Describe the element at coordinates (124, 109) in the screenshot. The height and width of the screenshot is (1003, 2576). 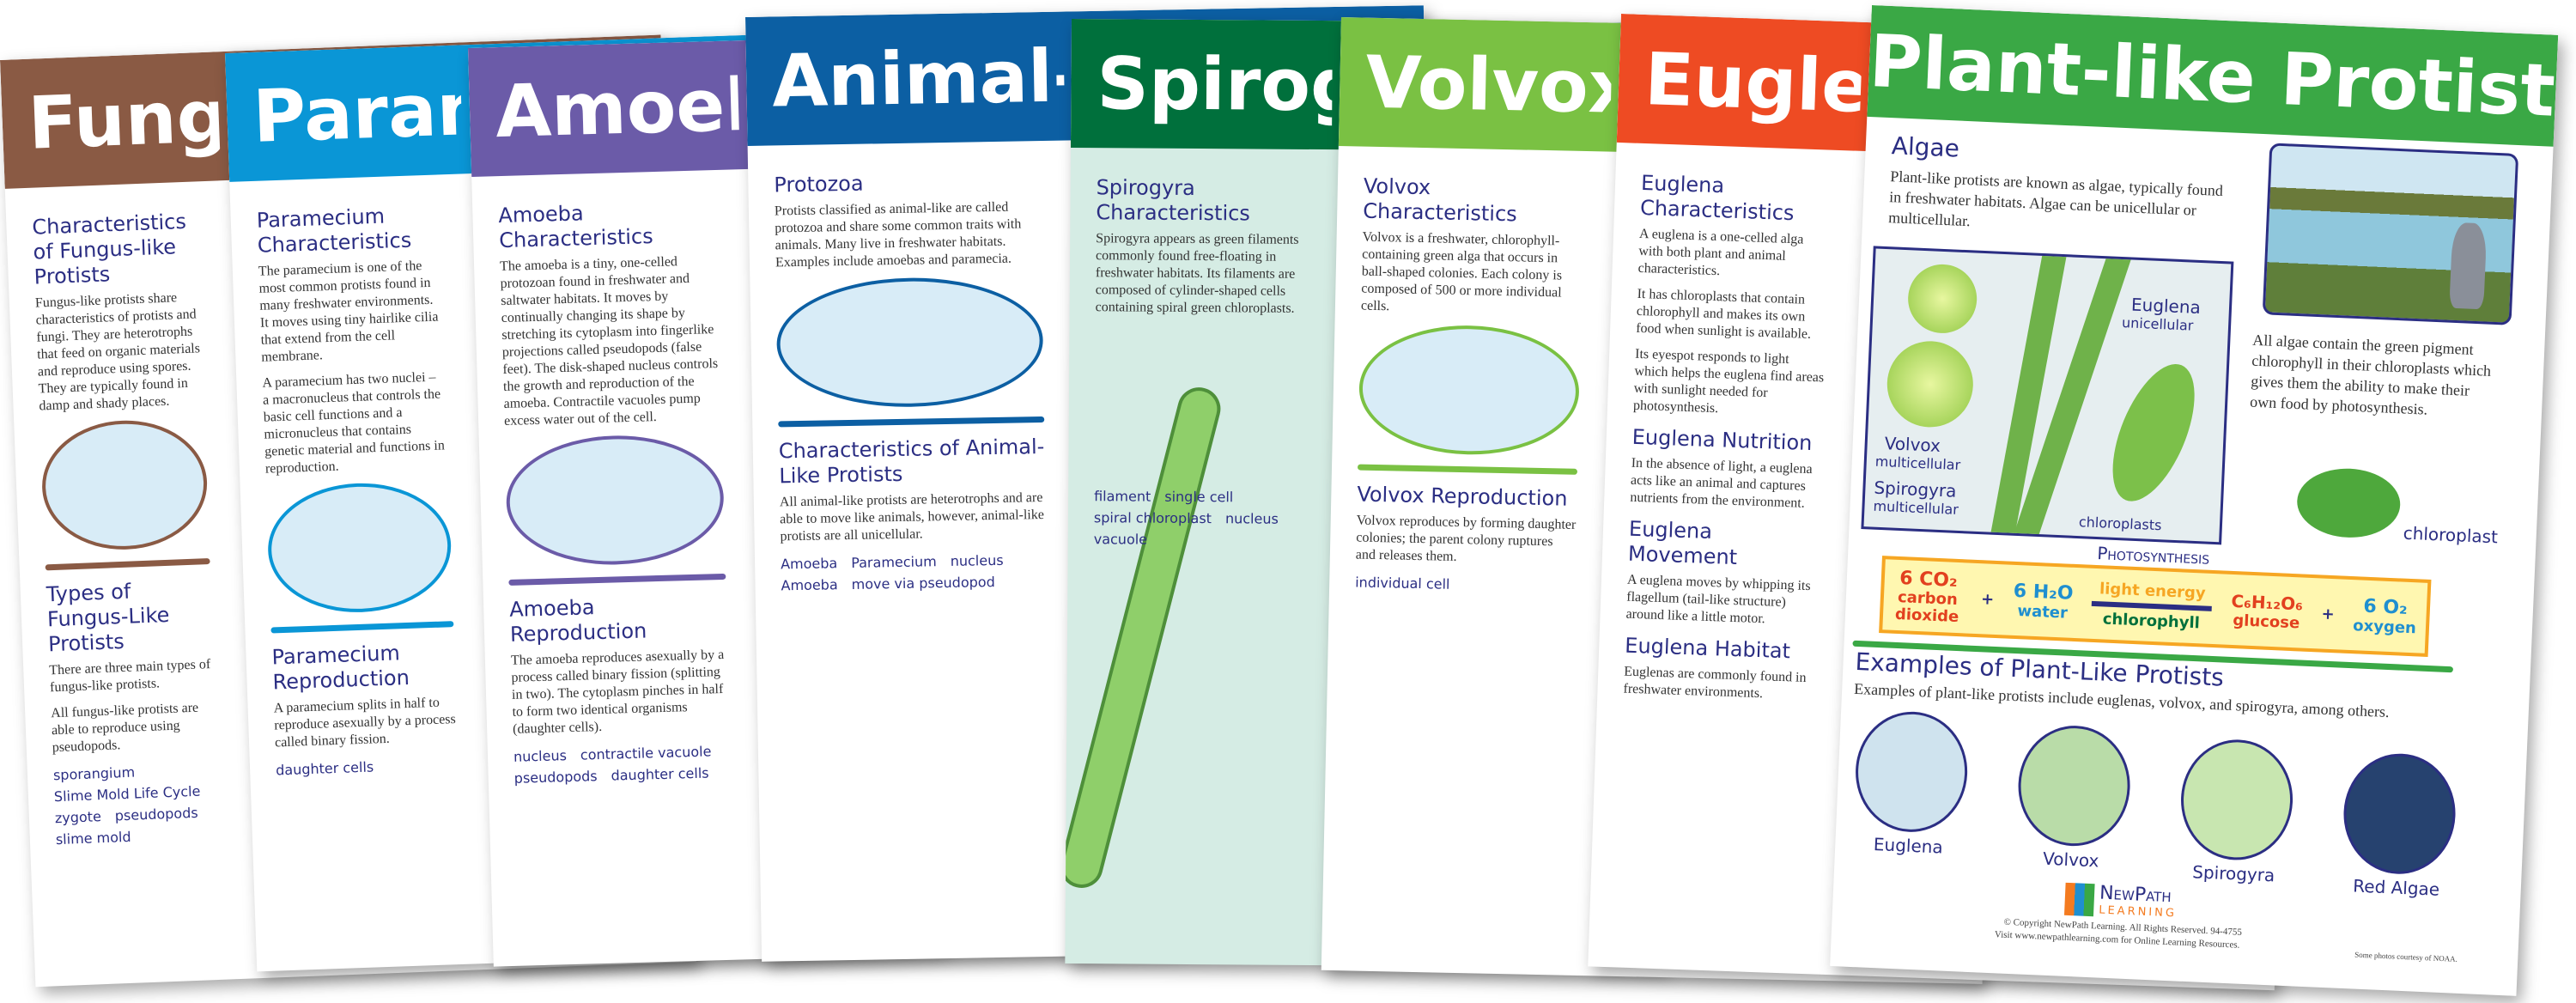
I see `poster-title: Fungus-like Protists` at that location.